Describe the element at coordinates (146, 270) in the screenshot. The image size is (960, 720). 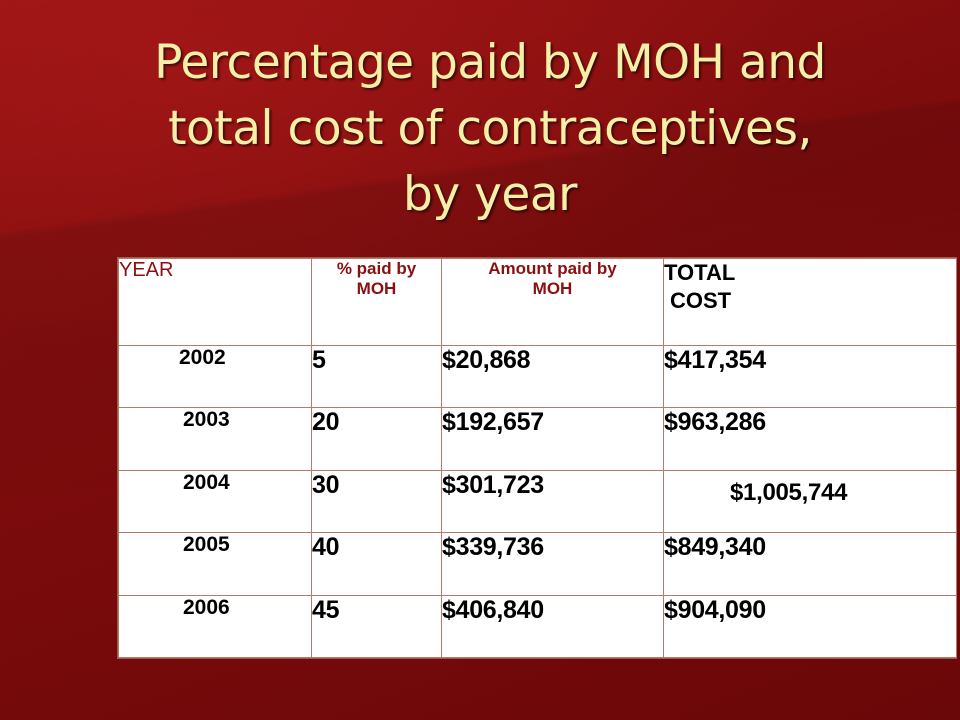
I see `header-year-label: YEAR` at that location.